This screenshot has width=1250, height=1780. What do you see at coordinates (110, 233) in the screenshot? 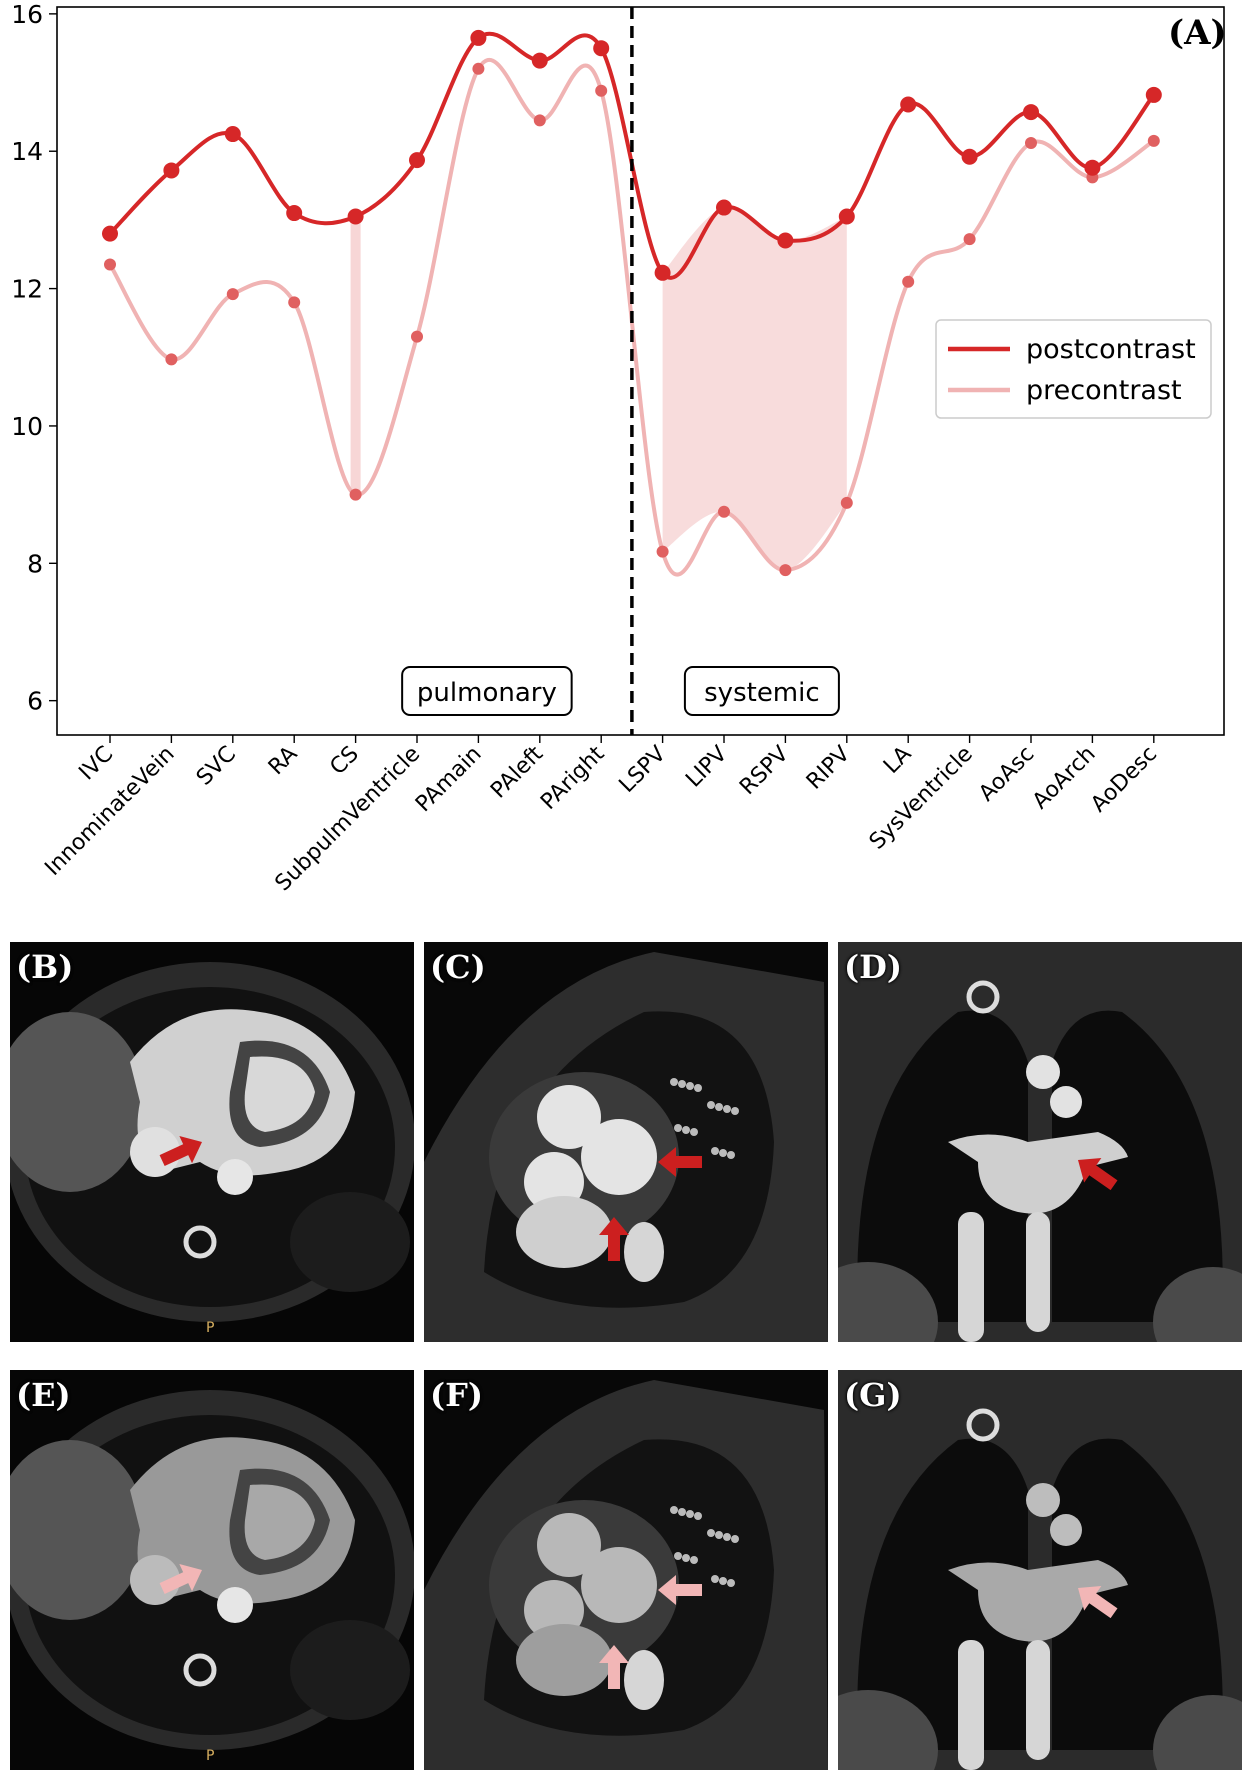
I see `point-postcontrast-IVC` at bounding box center [110, 233].